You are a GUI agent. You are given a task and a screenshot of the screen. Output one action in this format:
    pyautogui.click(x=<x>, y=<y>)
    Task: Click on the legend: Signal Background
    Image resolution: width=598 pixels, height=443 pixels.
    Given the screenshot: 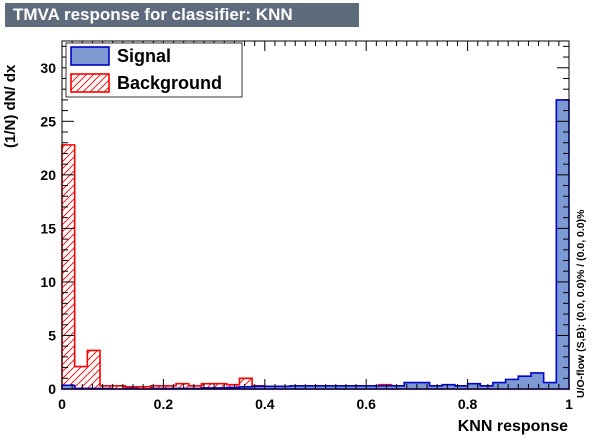 What is the action you would take?
    pyautogui.click(x=154, y=70)
    